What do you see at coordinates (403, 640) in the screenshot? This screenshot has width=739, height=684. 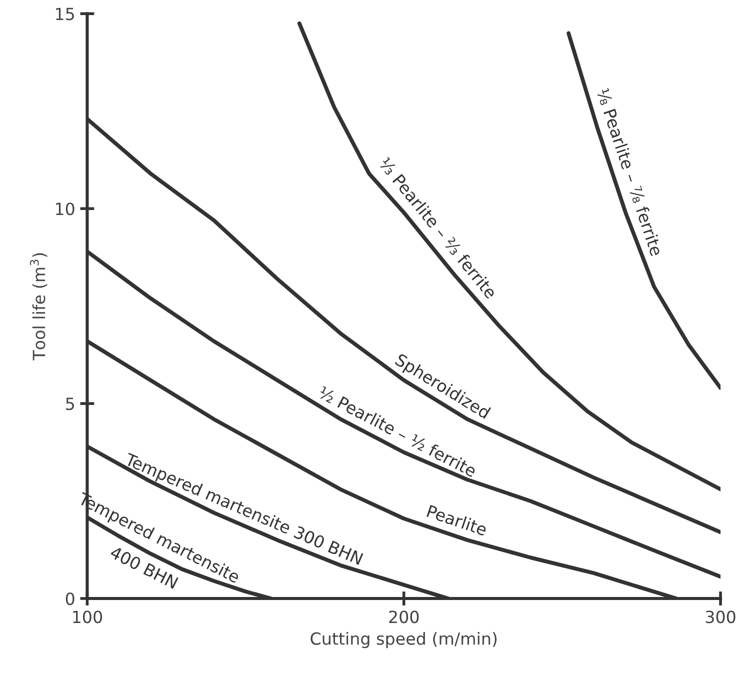 I see `x-axis-title: Cutting speed (m/min)` at bounding box center [403, 640].